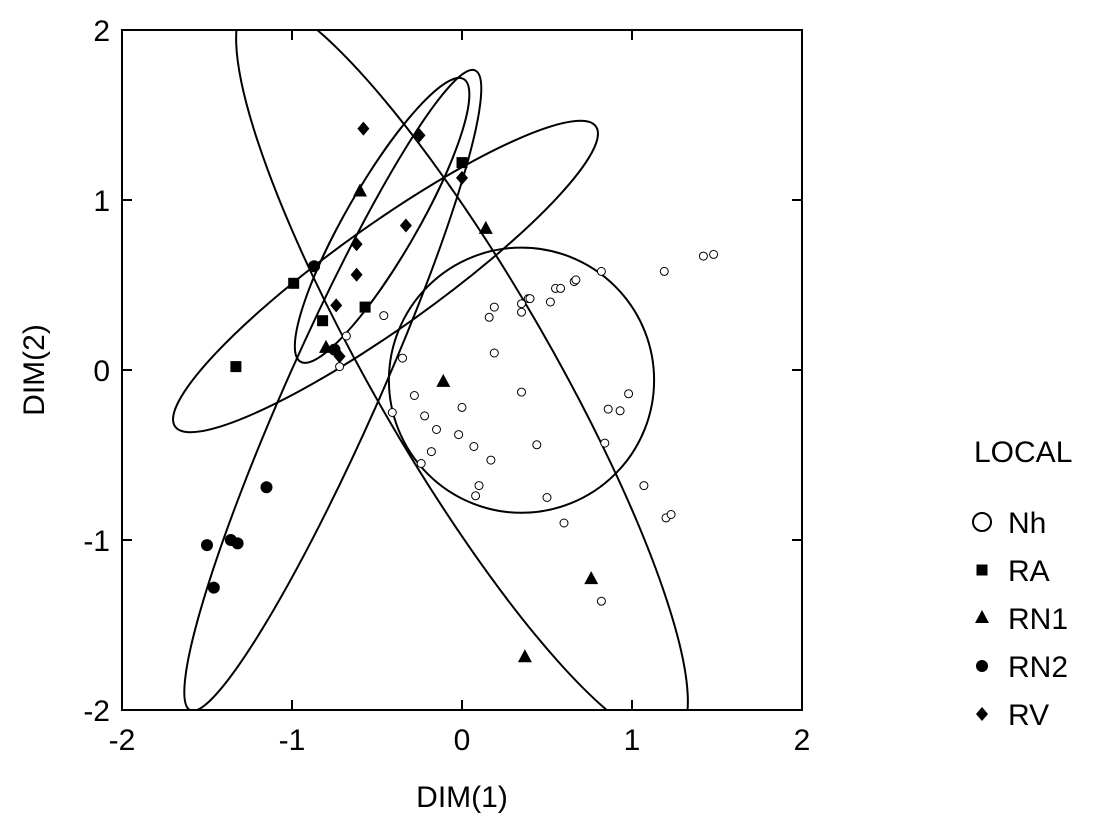 This screenshot has height=817, width=1107. What do you see at coordinates (101, 201) in the screenshot?
I see `y-tick-label: 1` at bounding box center [101, 201].